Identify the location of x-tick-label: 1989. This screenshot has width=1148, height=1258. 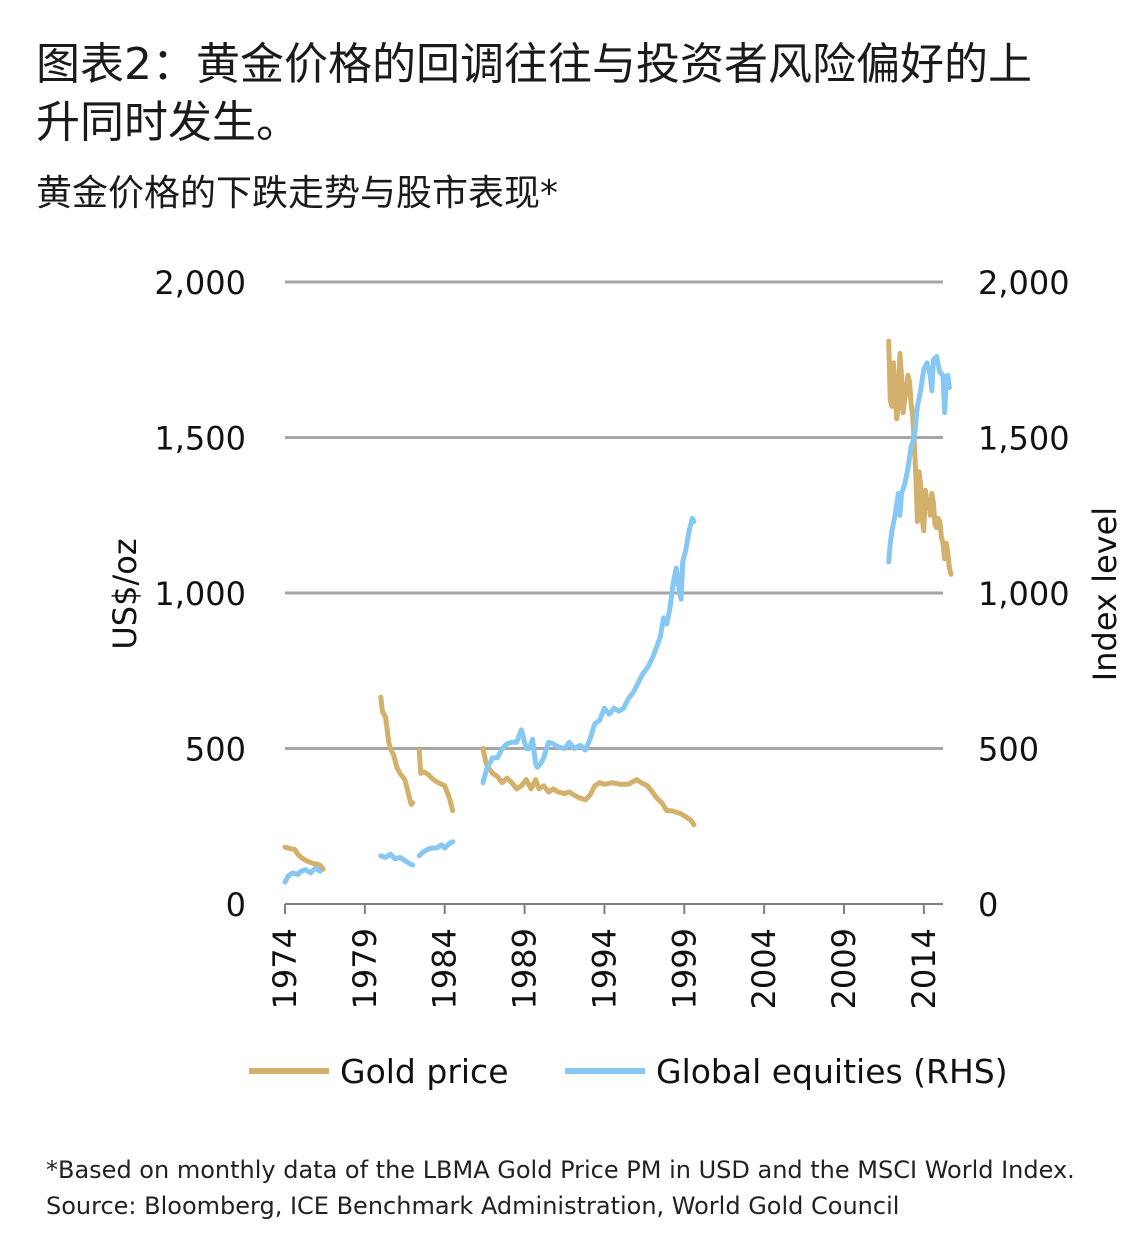
(525, 968).